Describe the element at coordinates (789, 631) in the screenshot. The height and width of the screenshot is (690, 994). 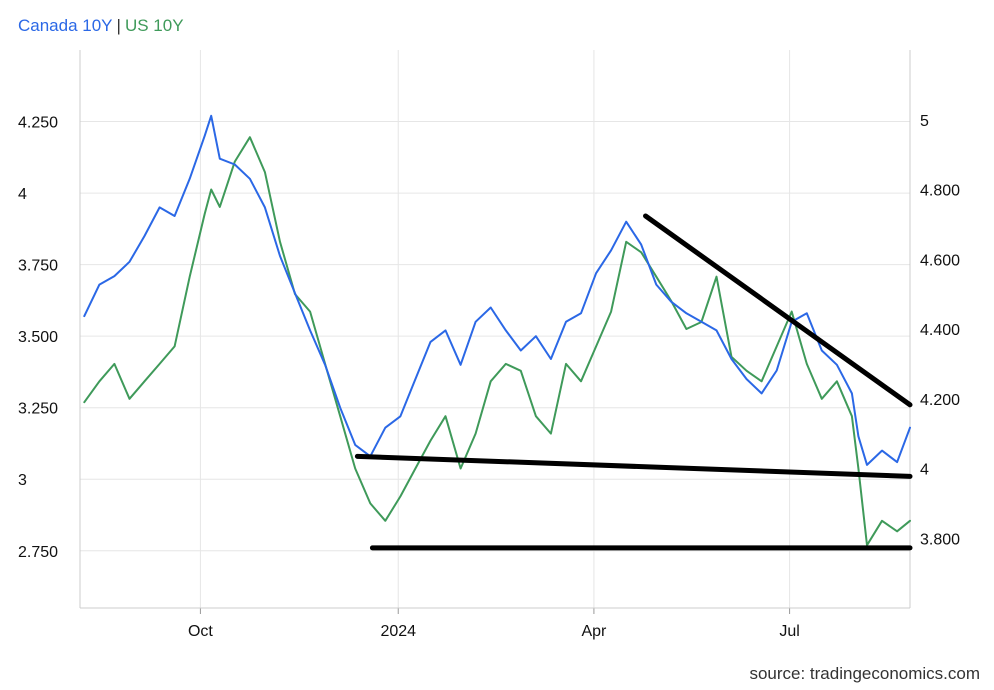
I see `x-tick-label: Jul` at that location.